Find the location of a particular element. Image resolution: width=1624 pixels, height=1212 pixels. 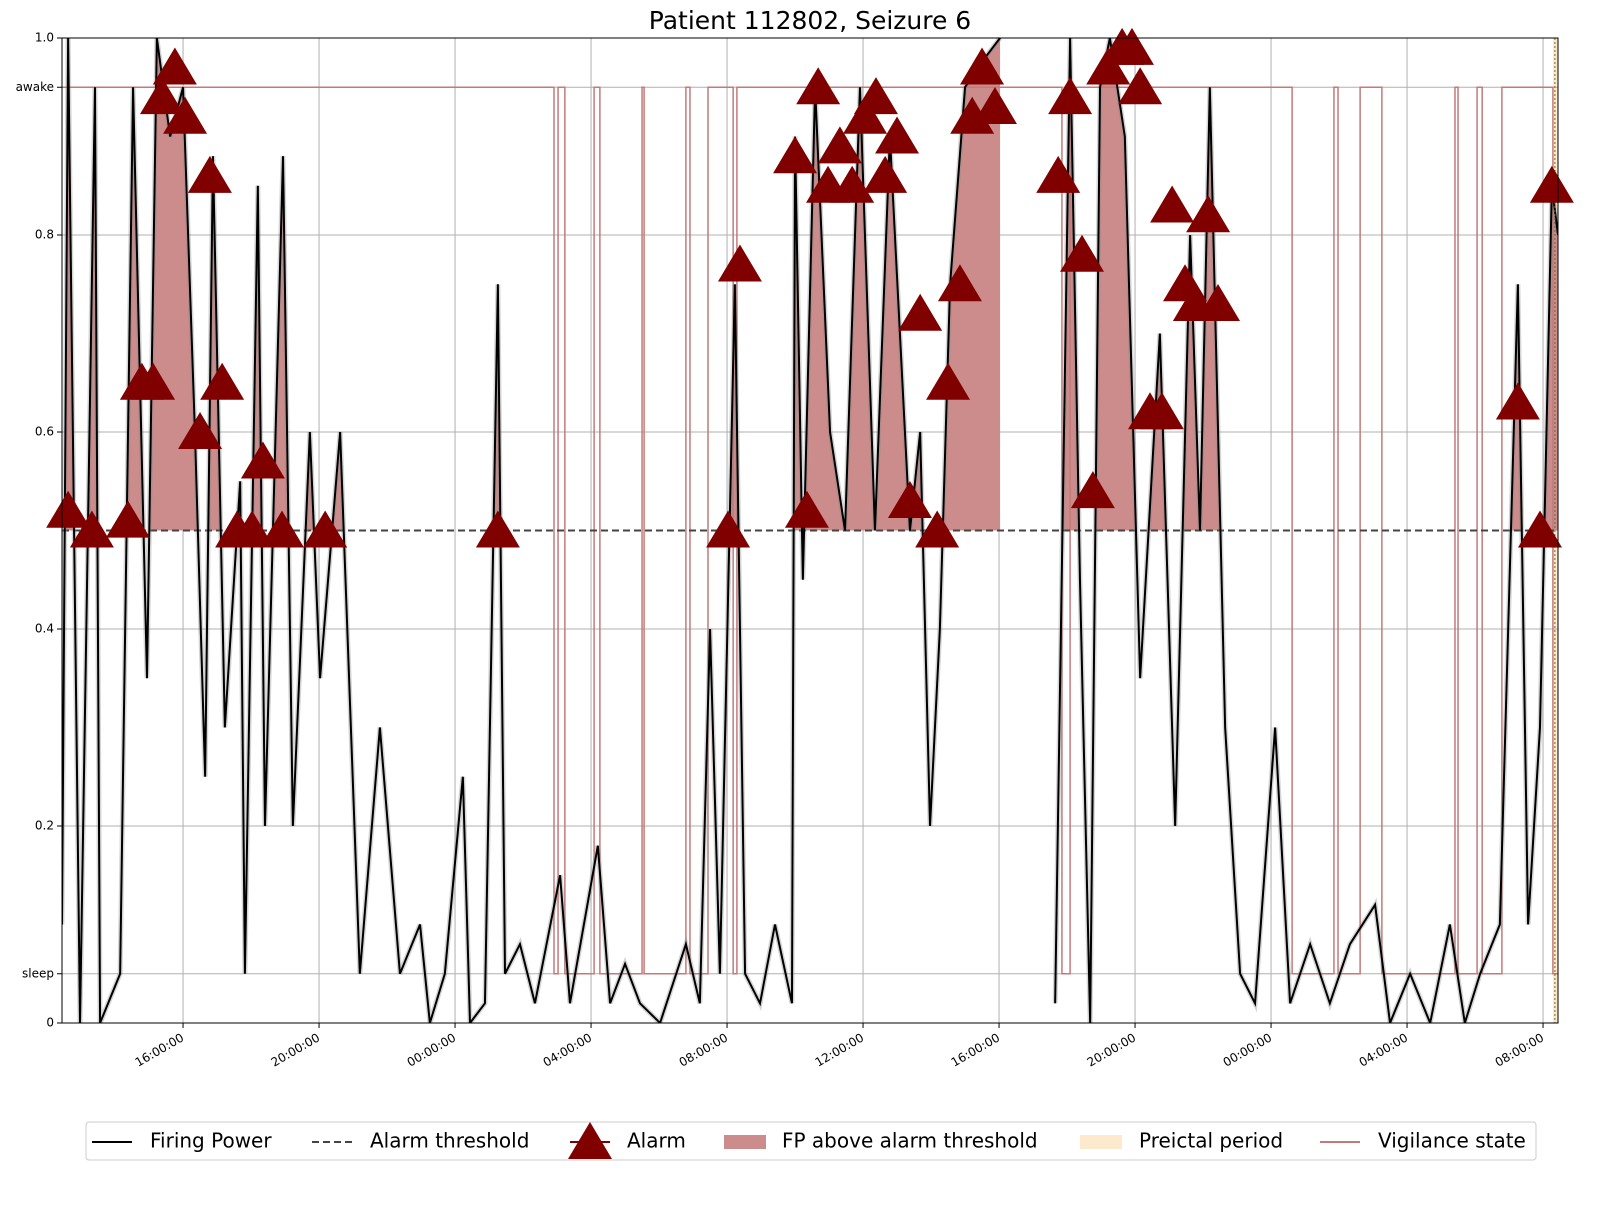

x-tick-label: 12:00:00 is located at coordinates (840, 1050).